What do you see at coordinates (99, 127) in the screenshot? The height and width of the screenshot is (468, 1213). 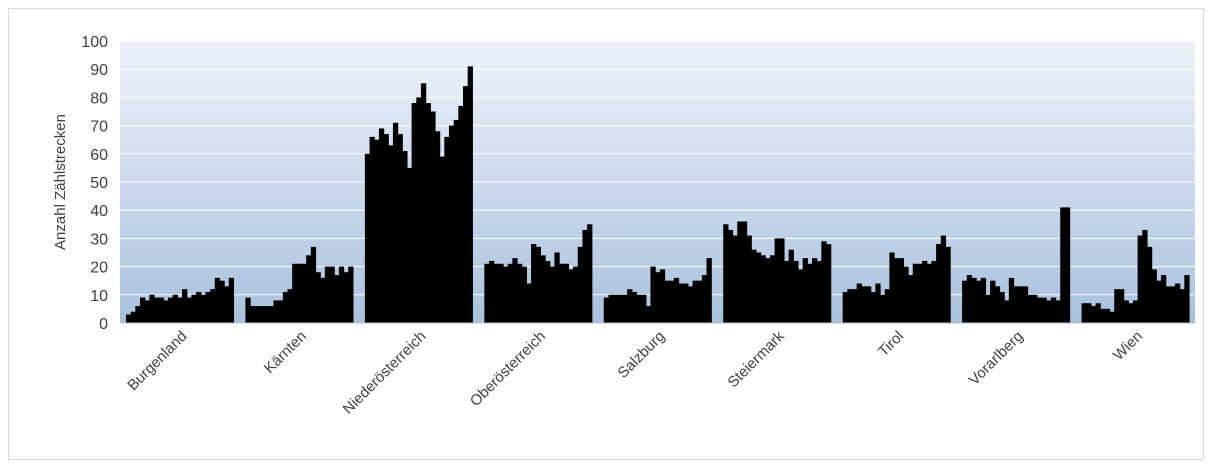 I see `y-tick-label: 70` at bounding box center [99, 127].